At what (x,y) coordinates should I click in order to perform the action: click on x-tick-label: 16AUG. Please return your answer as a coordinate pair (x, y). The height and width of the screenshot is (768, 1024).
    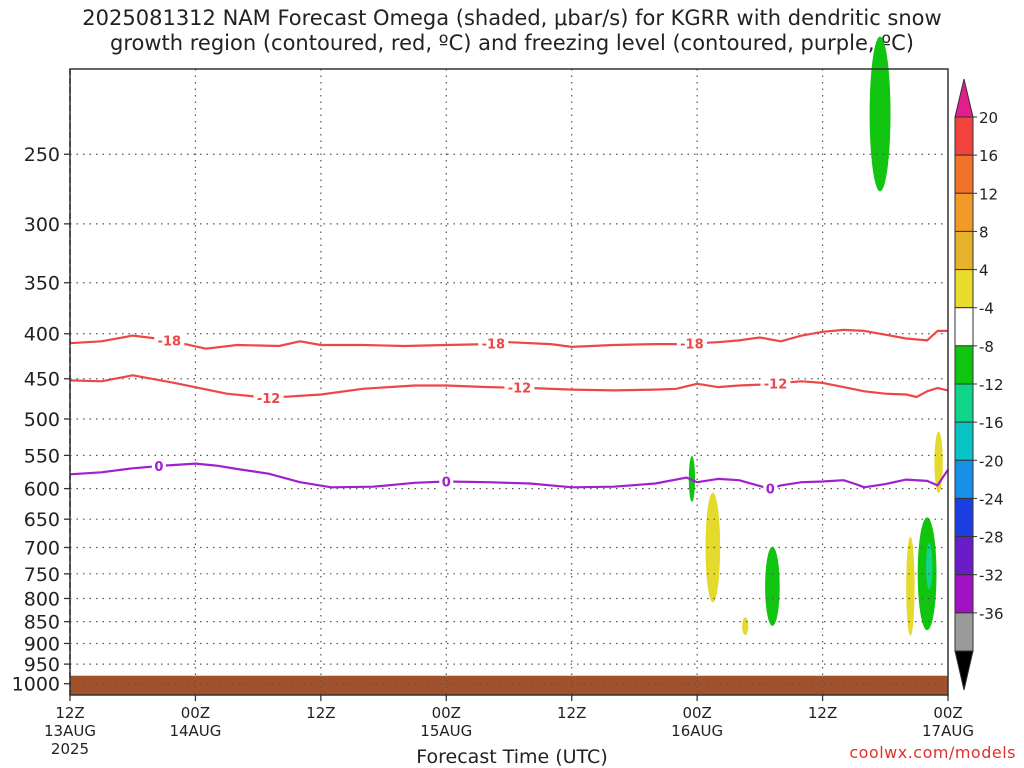
    Looking at the image, I should click on (697, 731).